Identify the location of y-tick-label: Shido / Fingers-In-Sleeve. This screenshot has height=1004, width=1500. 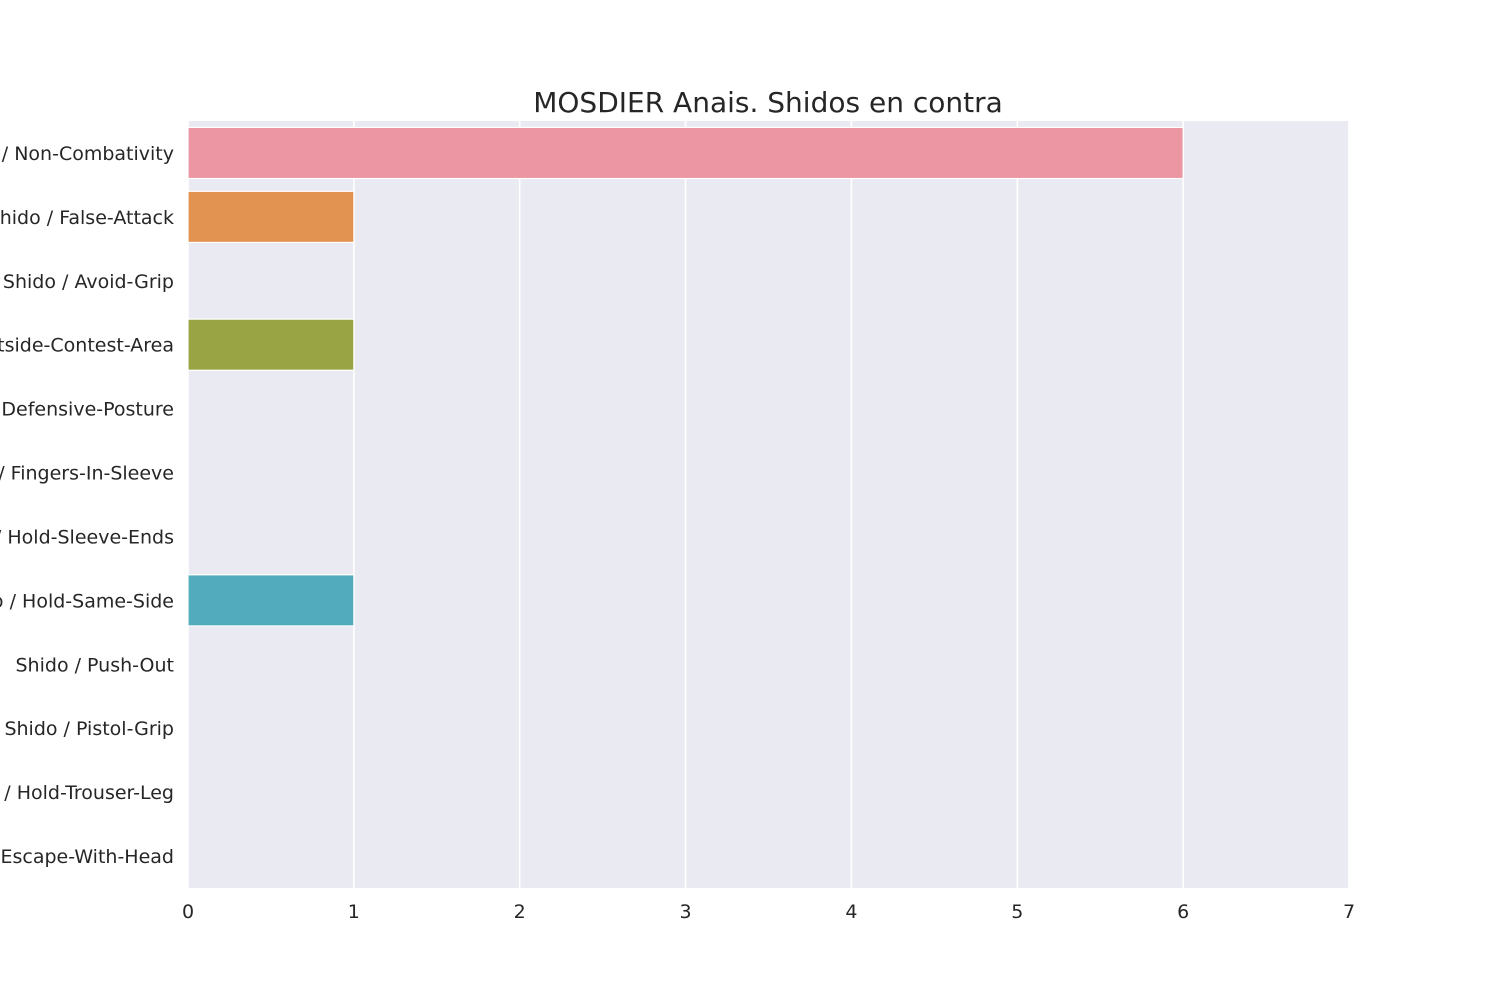
(87, 474).